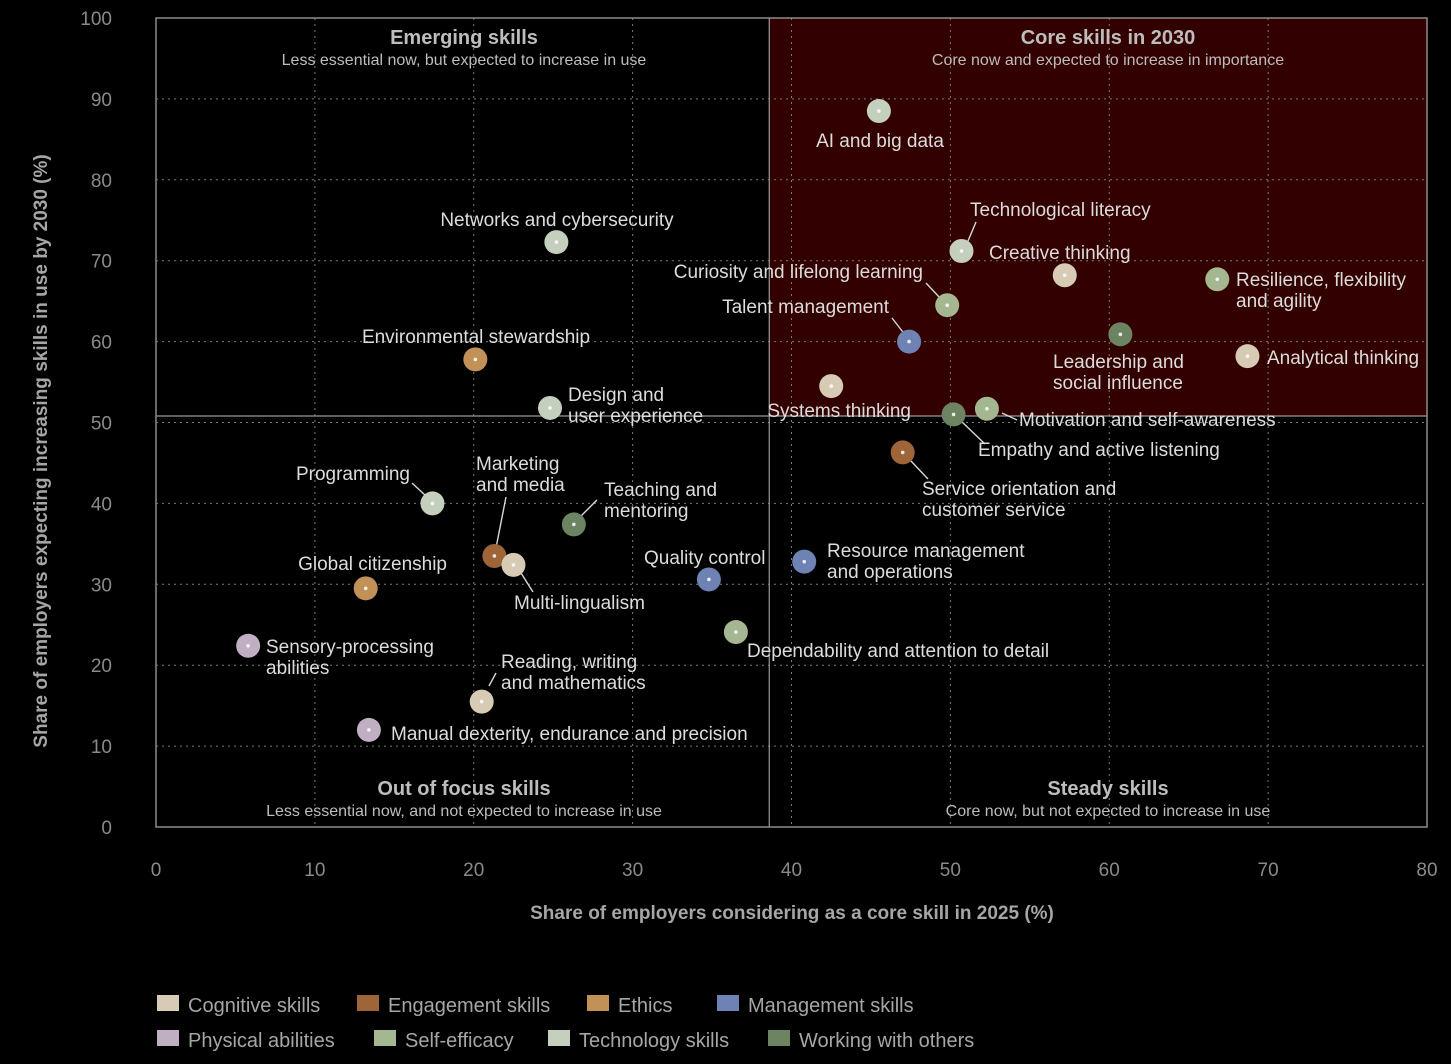 Image resolution: width=1451 pixels, height=1064 pixels. What do you see at coordinates (573, 683) in the screenshot?
I see `data-label-line: and mathematics` at bounding box center [573, 683].